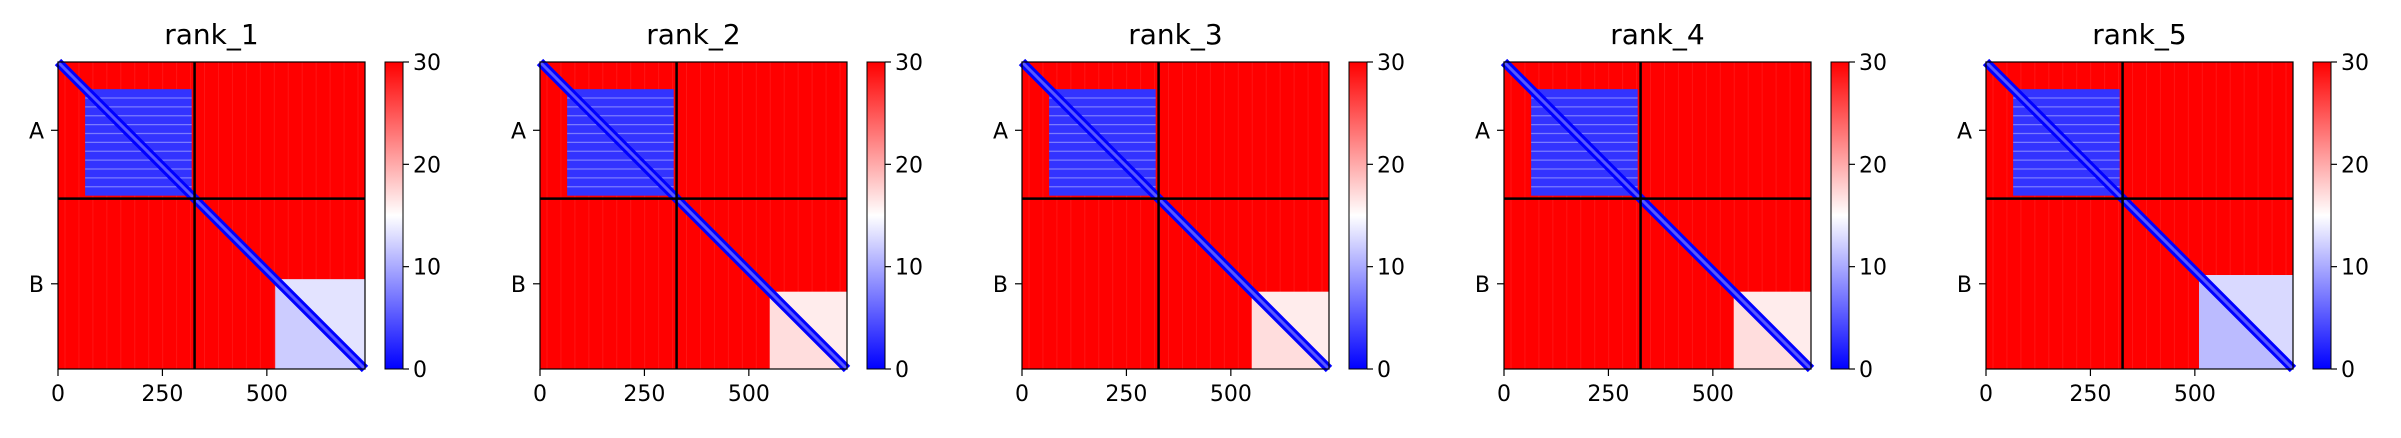 Image resolution: width=2401 pixels, height=438 pixels. What do you see at coordinates (1175, 34) in the screenshot?
I see `chart-title: rank_3` at bounding box center [1175, 34].